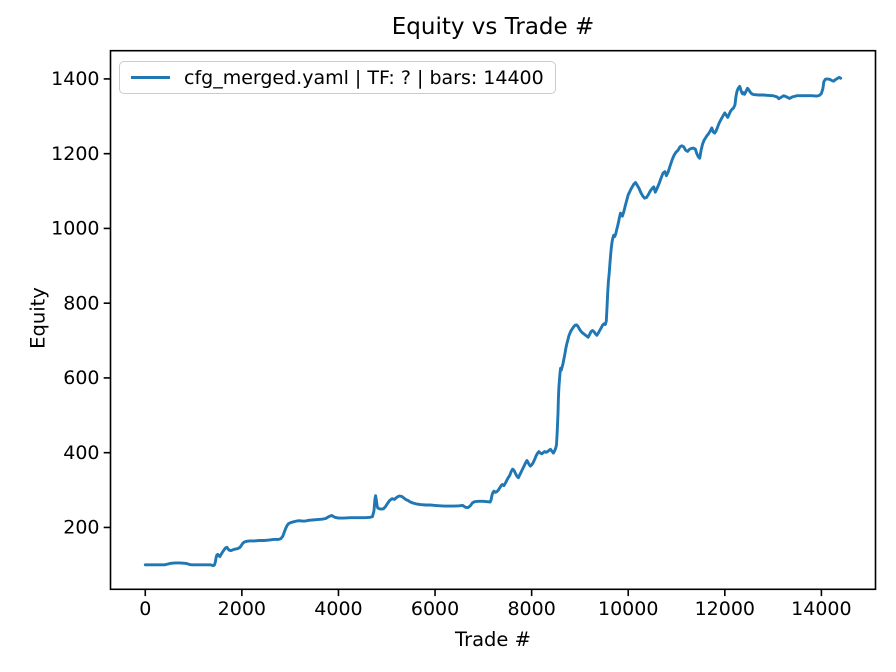 The width and height of the screenshot is (896, 672). I want to click on legend-line-sample, so click(150, 77).